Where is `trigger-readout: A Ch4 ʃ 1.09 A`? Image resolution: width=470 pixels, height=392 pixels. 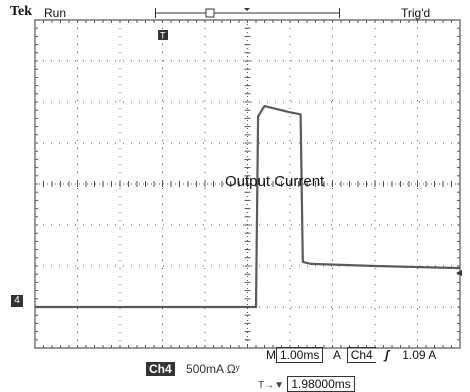 trigger-readout: A Ch4 ʃ 1.09 A is located at coordinates (385, 355).